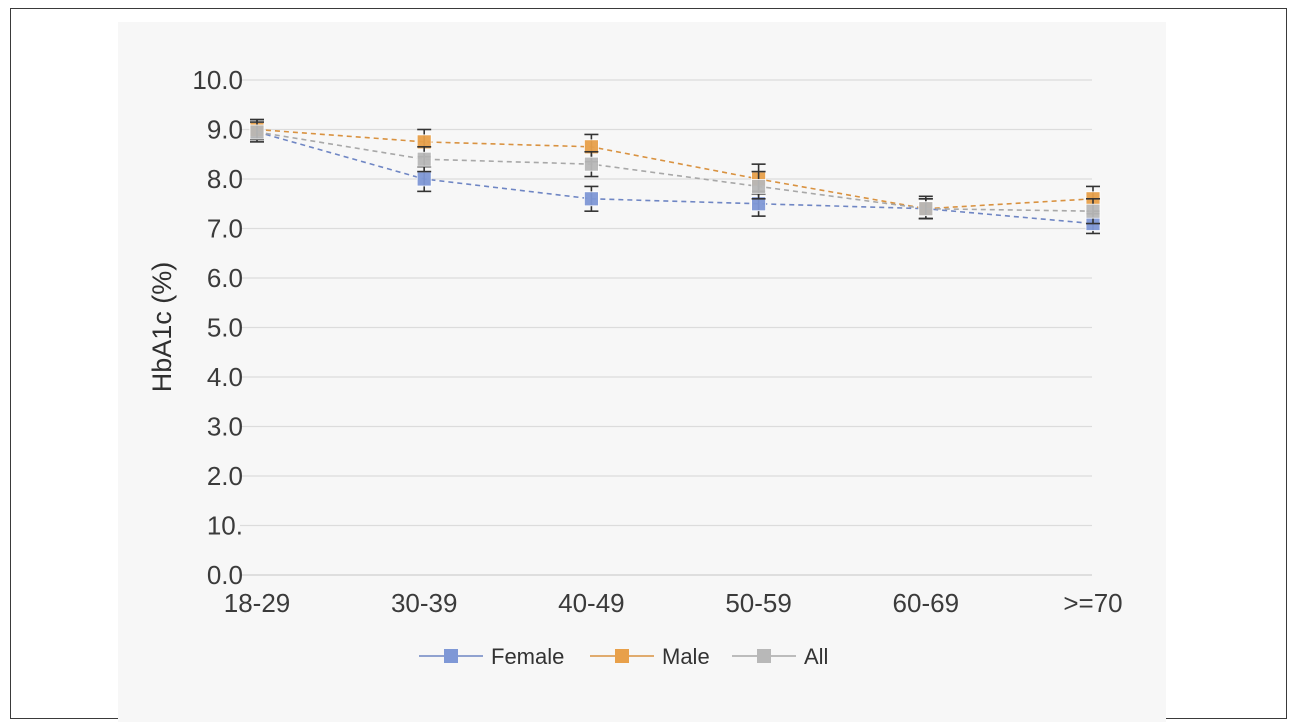 The height and width of the screenshot is (723, 1291). What do you see at coordinates (650, 656) in the screenshot?
I see `legend-item-male: Male` at bounding box center [650, 656].